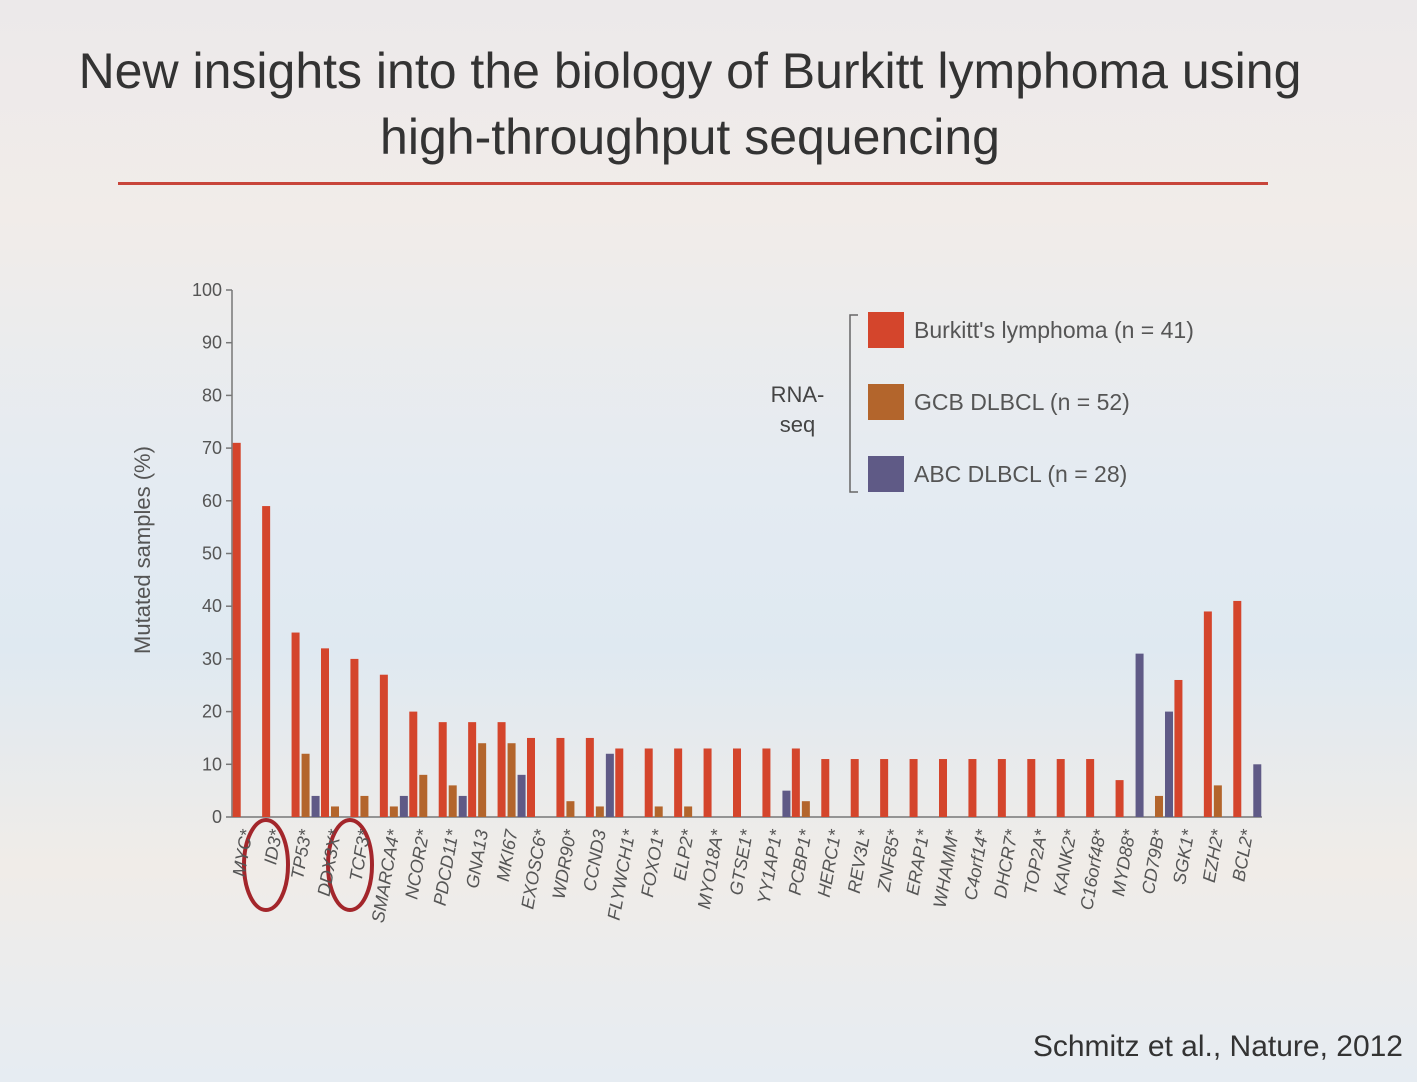  Describe the element at coordinates (273, 846) in the screenshot. I see `x-tick-label: ID3*` at that location.